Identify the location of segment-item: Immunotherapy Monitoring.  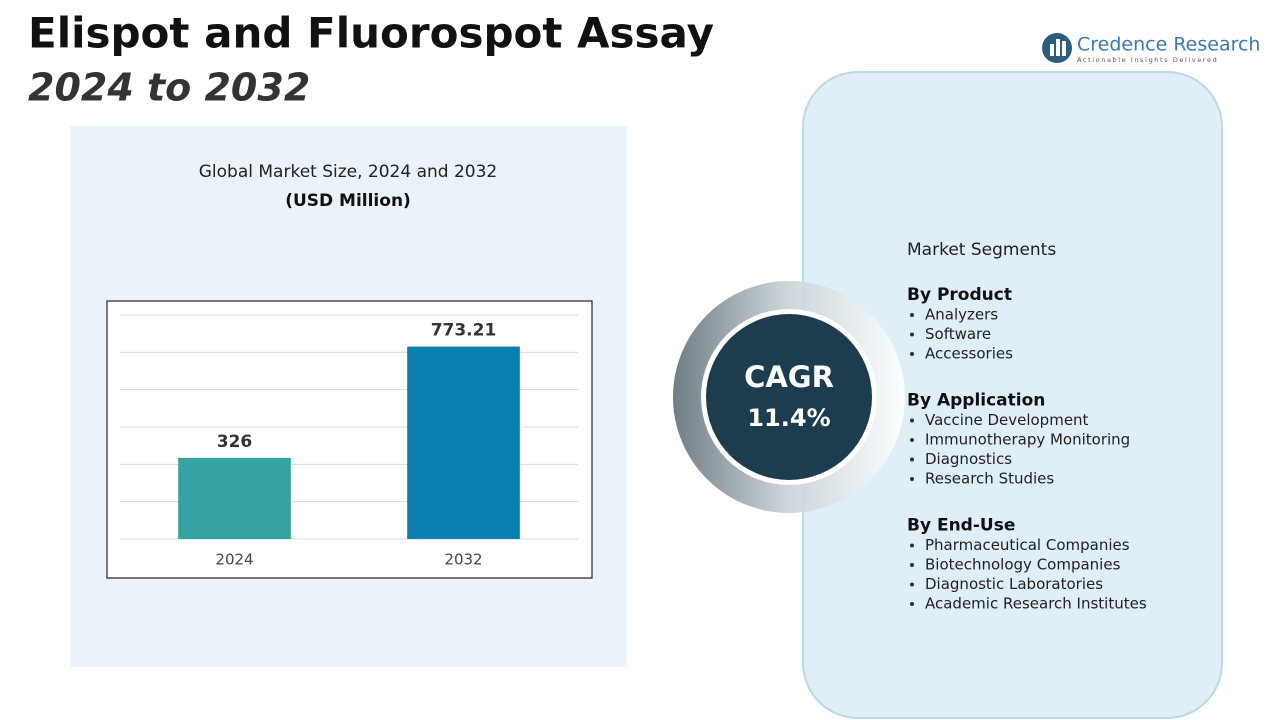
(1027, 440).